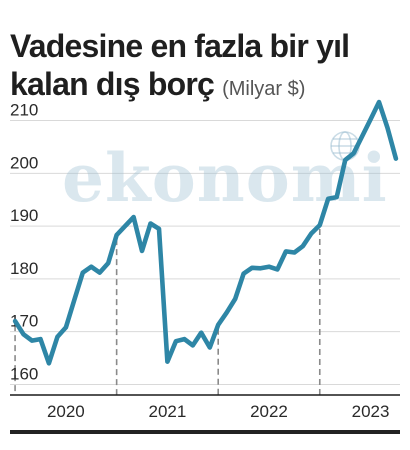  What do you see at coordinates (66, 411) in the screenshot?
I see `x-tick-label: 2020` at bounding box center [66, 411].